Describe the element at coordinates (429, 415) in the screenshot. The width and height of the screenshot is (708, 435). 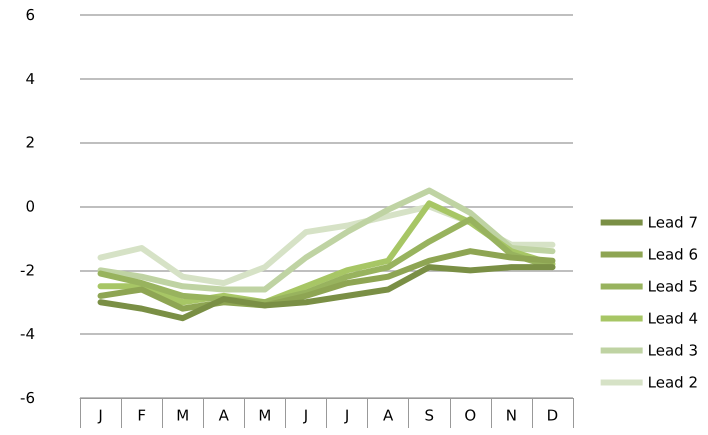
I see `x-tick-label: S` at that location.